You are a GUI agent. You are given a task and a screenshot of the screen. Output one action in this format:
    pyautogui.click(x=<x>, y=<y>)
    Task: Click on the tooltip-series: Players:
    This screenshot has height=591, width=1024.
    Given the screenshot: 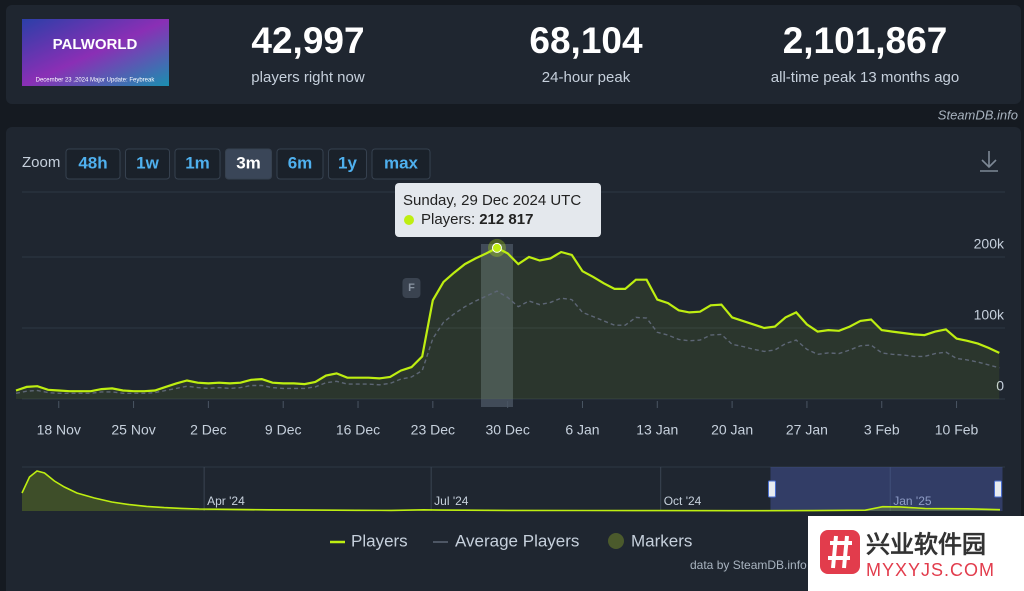 What is the action you would take?
    pyautogui.click(x=448, y=219)
    